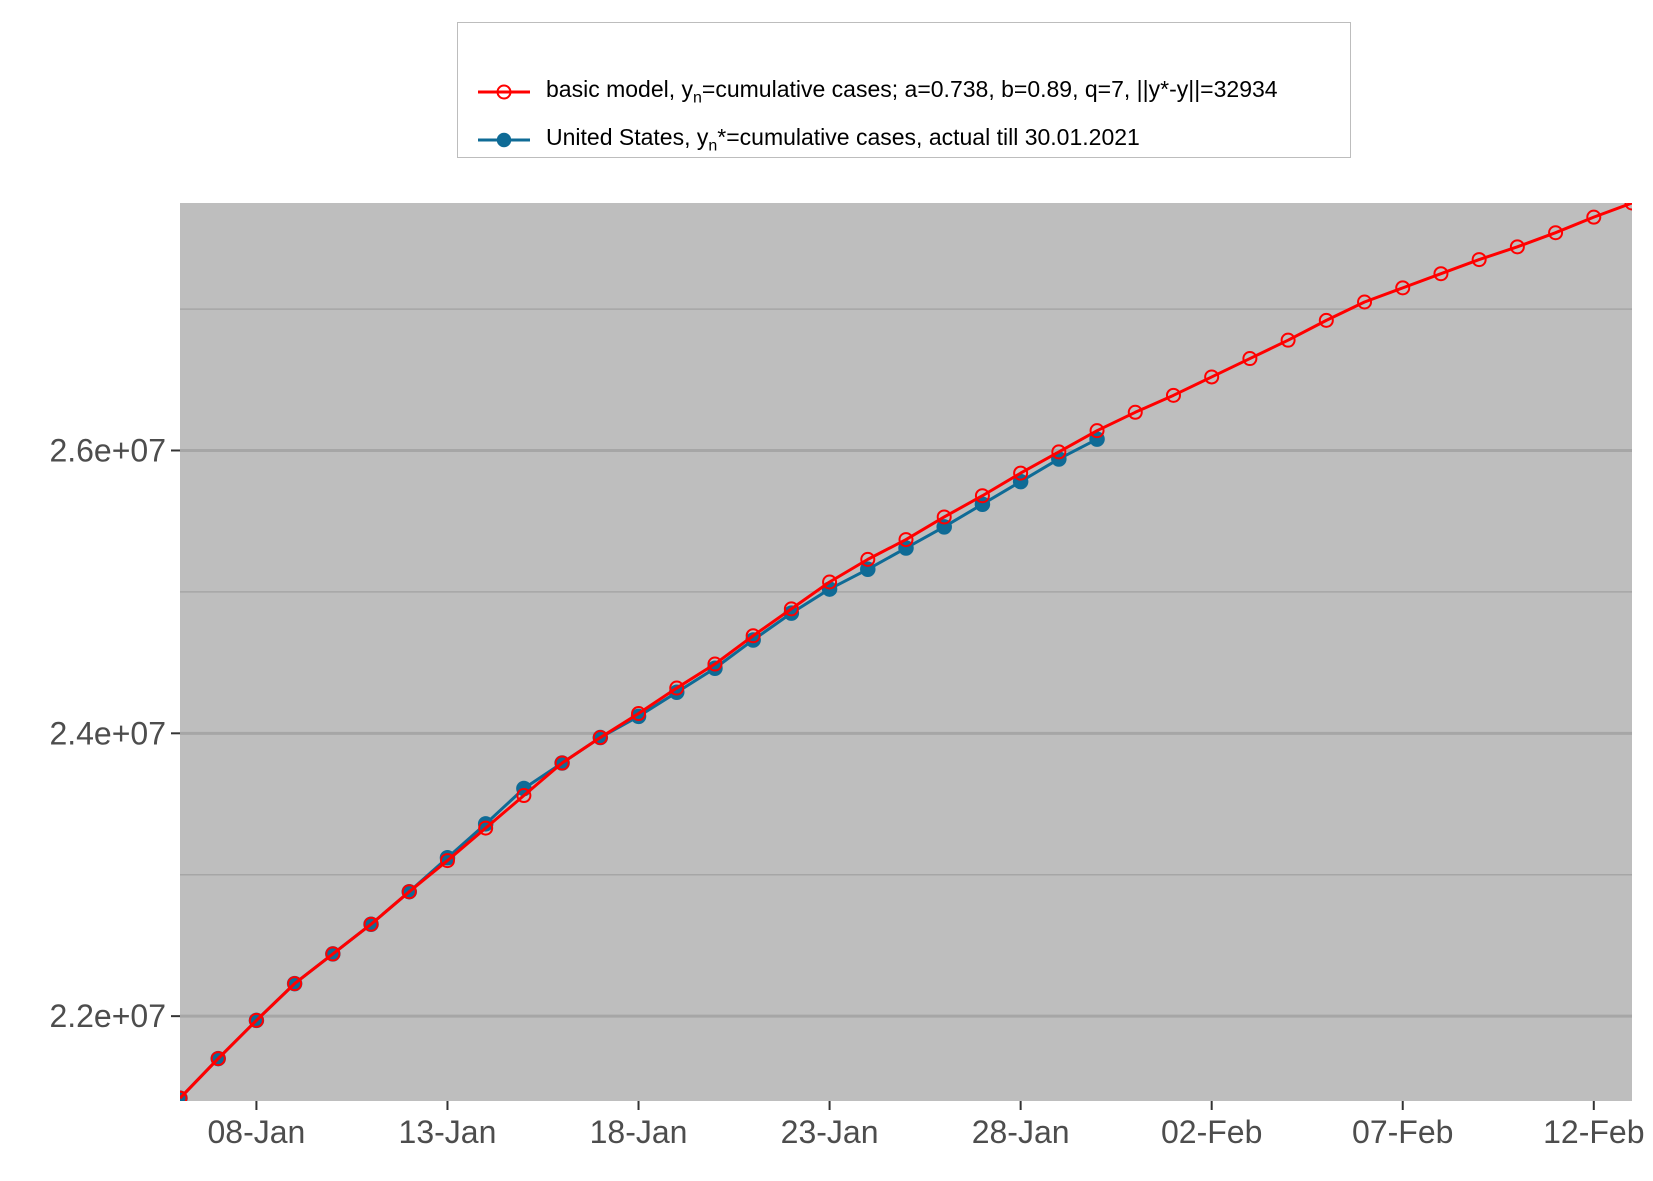 The width and height of the screenshot is (1653, 1181). I want to click on y-tick-label: 2.4e+07, so click(107, 733).